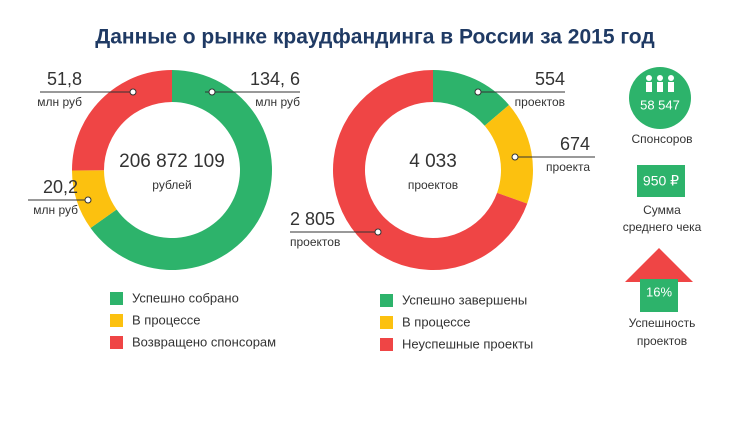 This screenshot has height=425, width=750. What do you see at coordinates (662, 323) in the screenshot?
I see `success-label: Успешность` at bounding box center [662, 323].